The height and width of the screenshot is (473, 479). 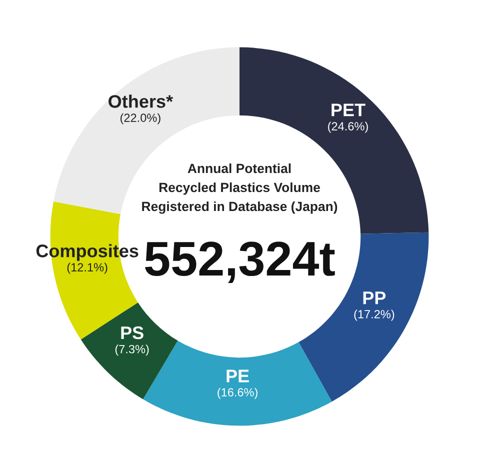 What do you see at coordinates (141, 101) in the screenshot?
I see `slice-label: Others*` at bounding box center [141, 101].